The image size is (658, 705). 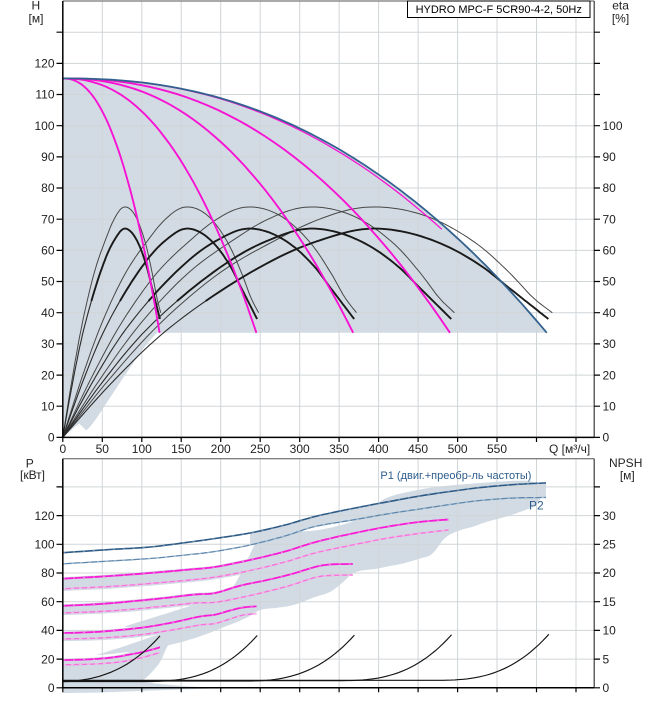 I want to click on svg-text: H, so click(x=35, y=6).